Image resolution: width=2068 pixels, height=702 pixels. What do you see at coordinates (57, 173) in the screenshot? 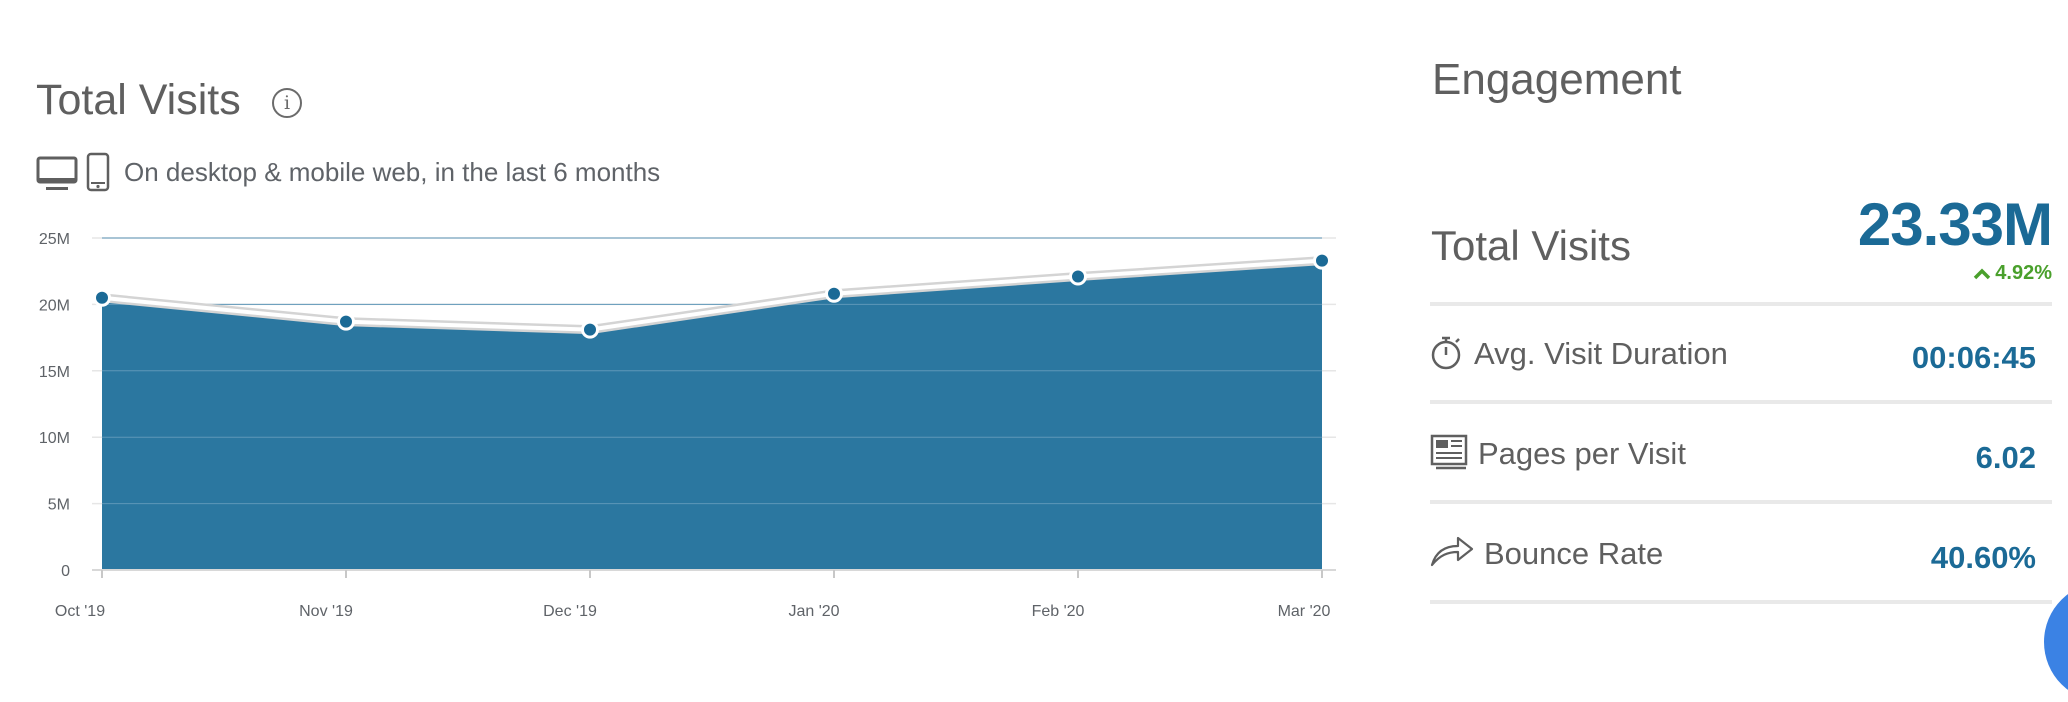
I see `desktop-icon` at bounding box center [57, 173].